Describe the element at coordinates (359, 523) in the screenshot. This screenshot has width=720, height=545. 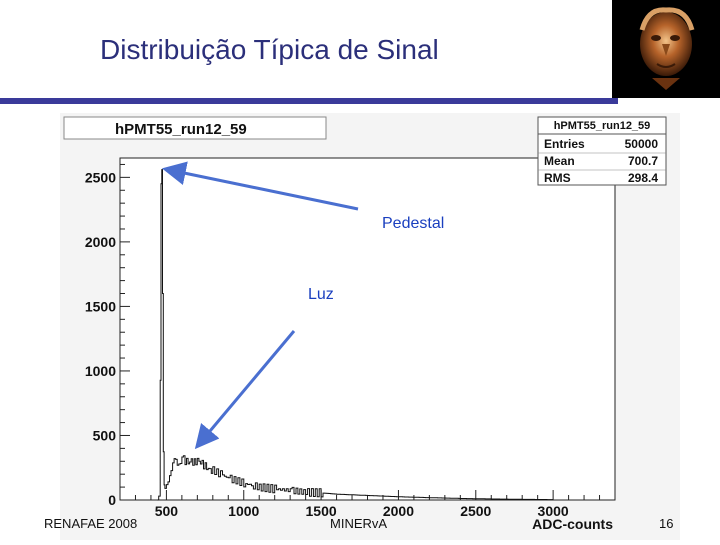
I see `footer-experiment: MINERvA` at that location.